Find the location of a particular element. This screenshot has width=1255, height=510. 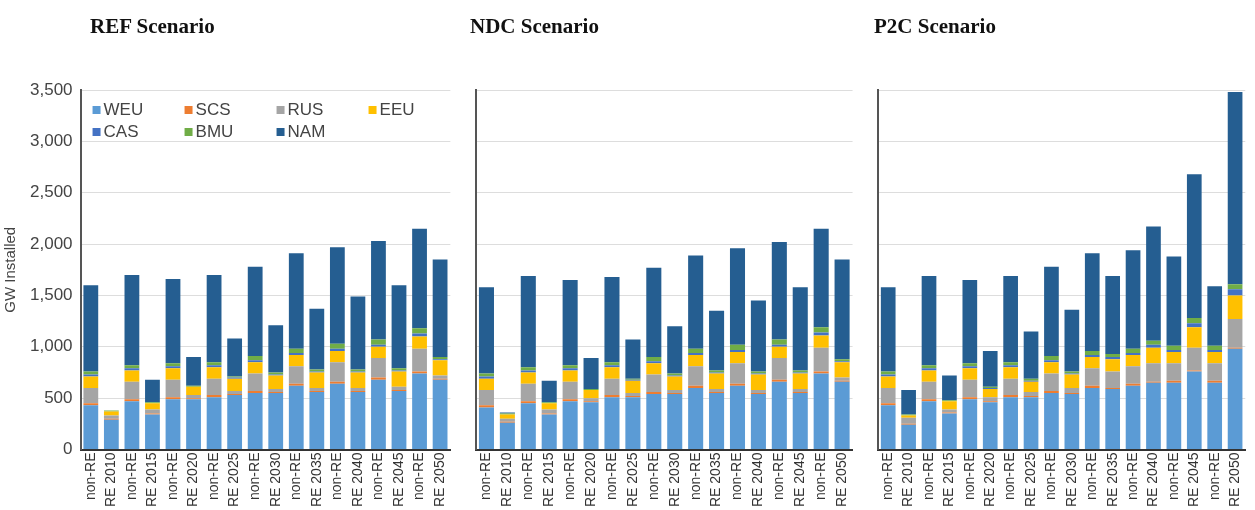

legend-label: WEU is located at coordinates (123, 109).